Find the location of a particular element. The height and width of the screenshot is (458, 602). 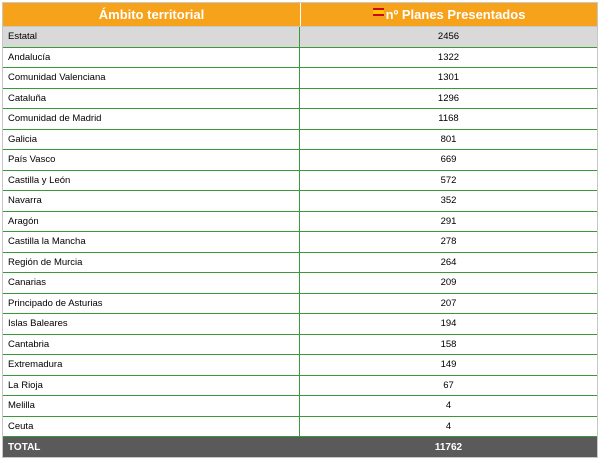

value-cell: 207 is located at coordinates (448, 303).